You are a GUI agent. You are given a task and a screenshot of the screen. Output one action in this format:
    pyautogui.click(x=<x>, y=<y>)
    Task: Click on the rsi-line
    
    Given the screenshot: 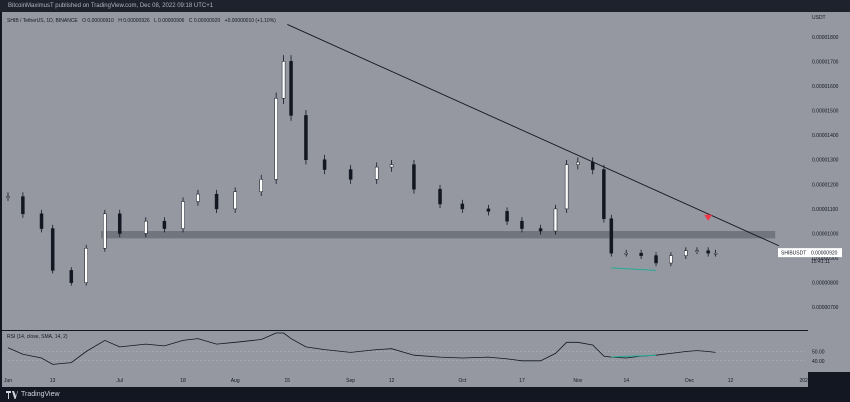 What is the action you would take?
    pyautogui.click(x=361, y=348)
    